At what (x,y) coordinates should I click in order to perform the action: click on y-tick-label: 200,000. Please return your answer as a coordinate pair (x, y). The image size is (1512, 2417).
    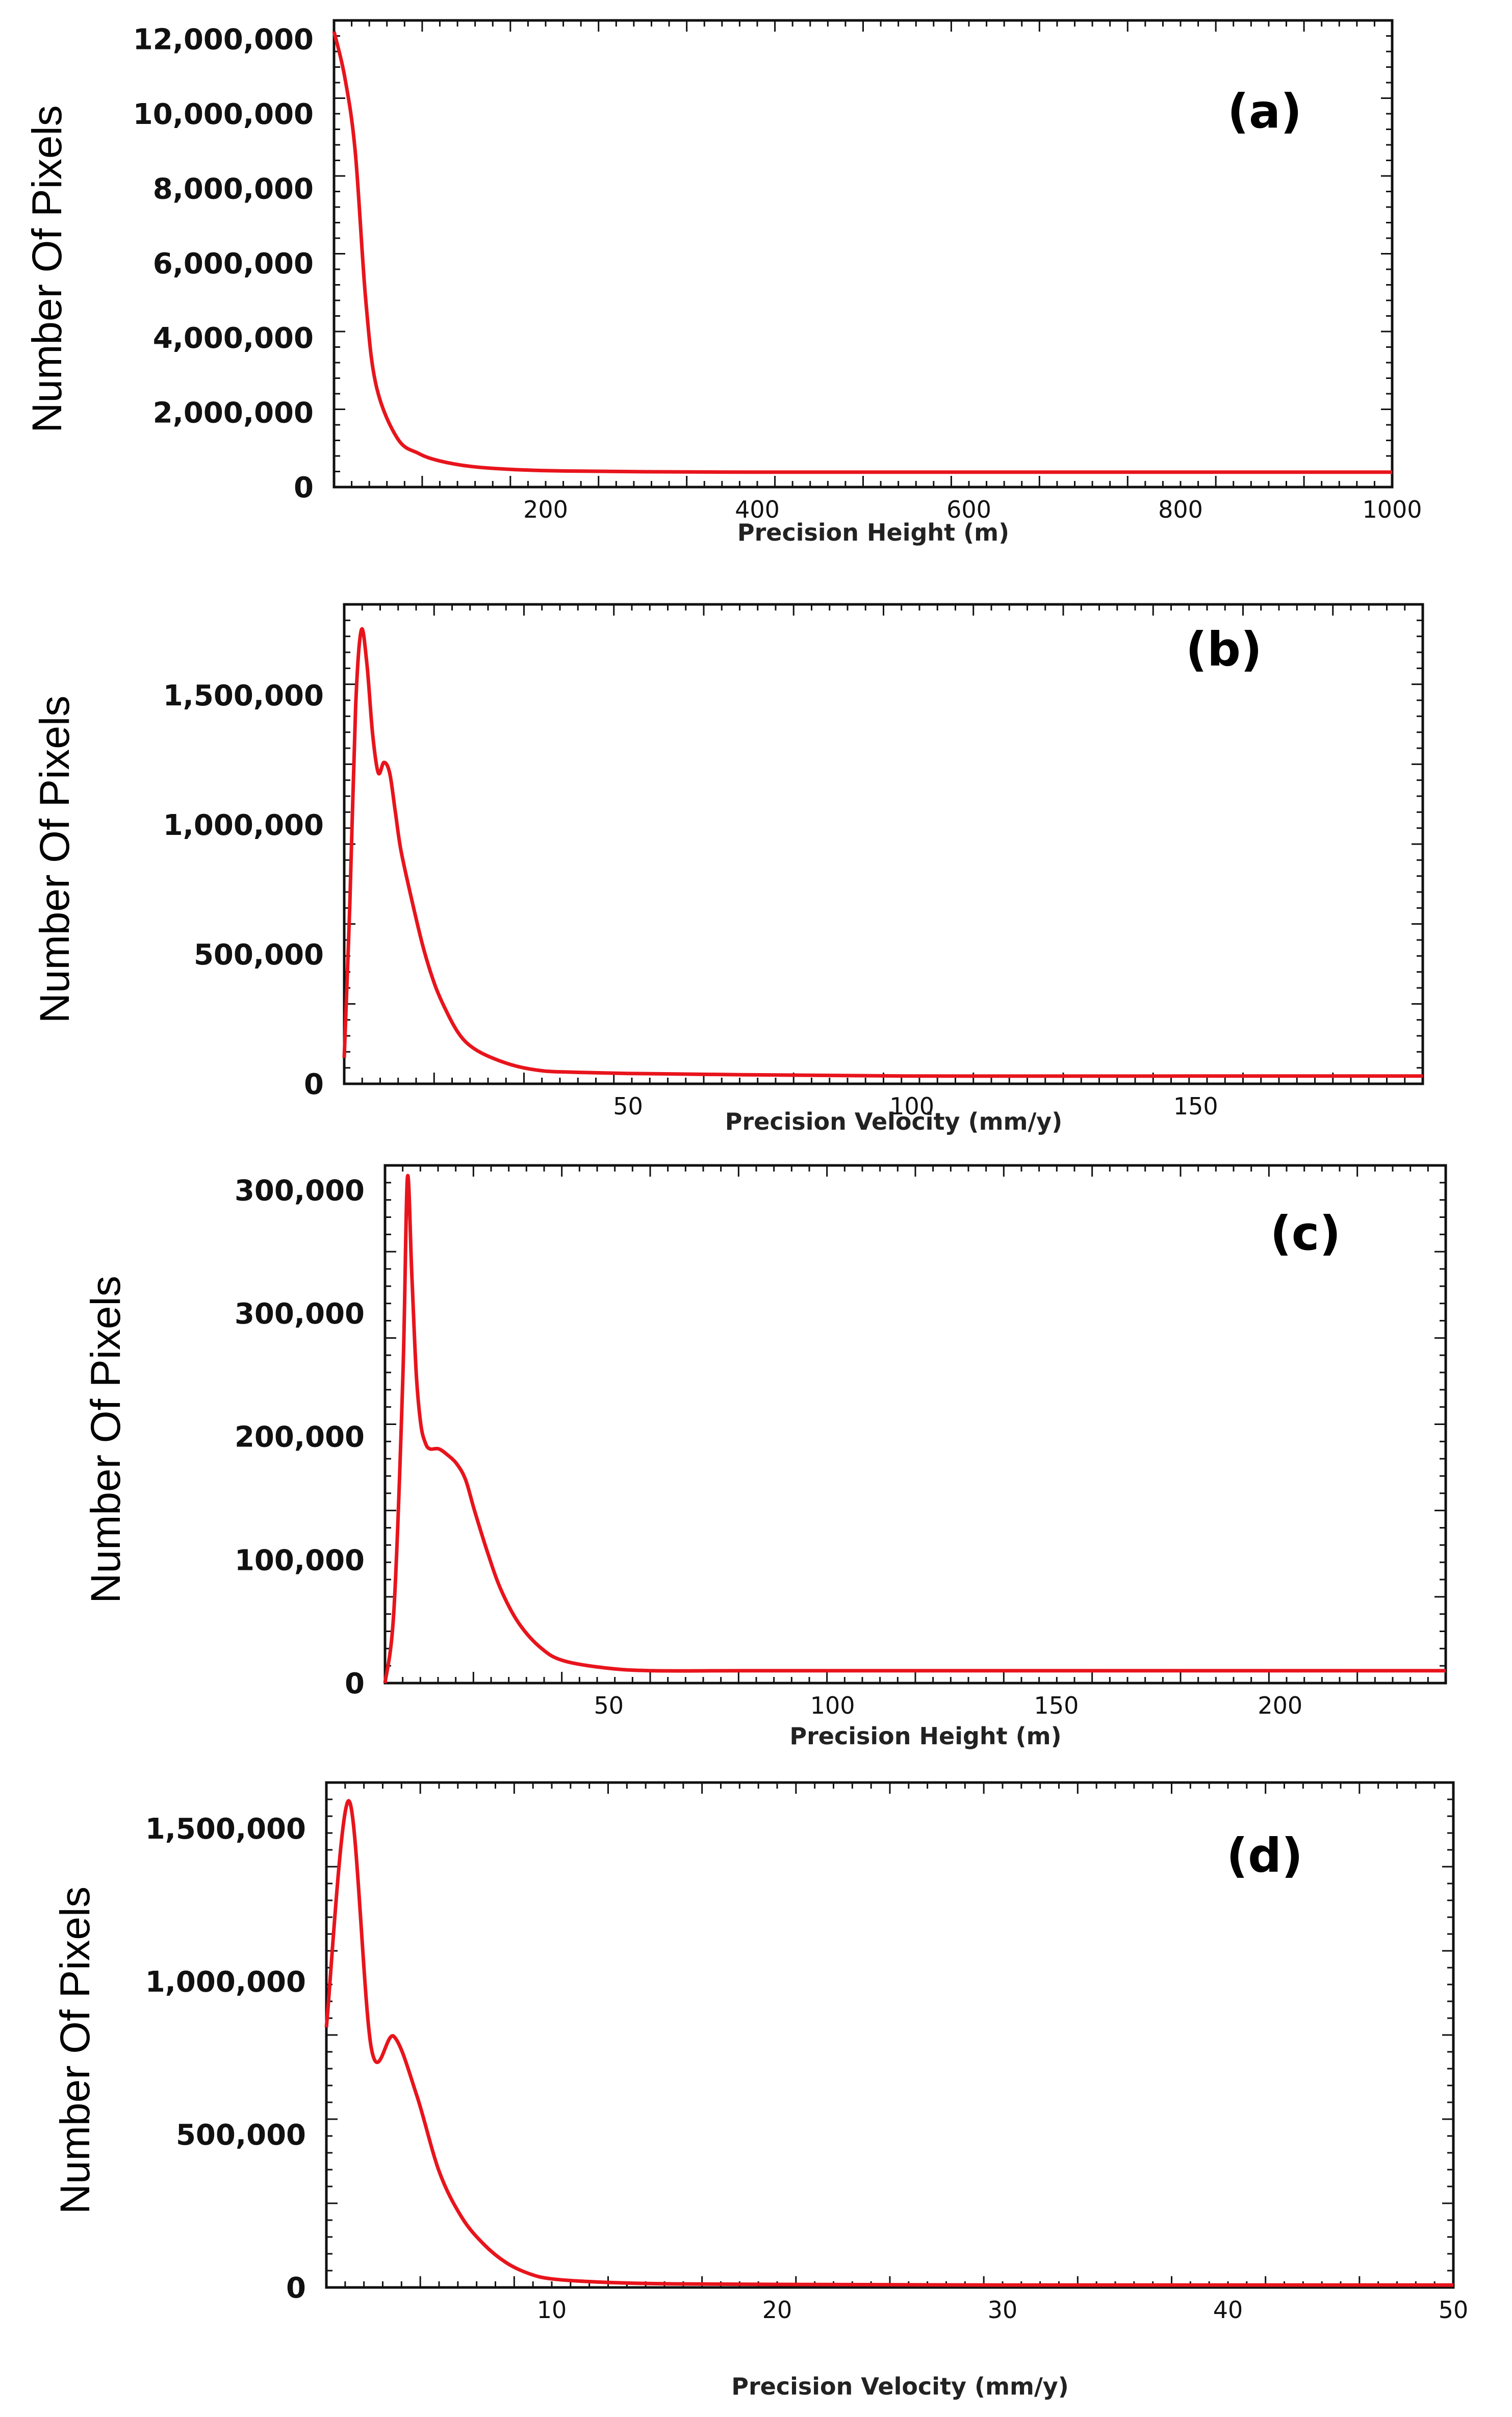
    Looking at the image, I should click on (300, 1437).